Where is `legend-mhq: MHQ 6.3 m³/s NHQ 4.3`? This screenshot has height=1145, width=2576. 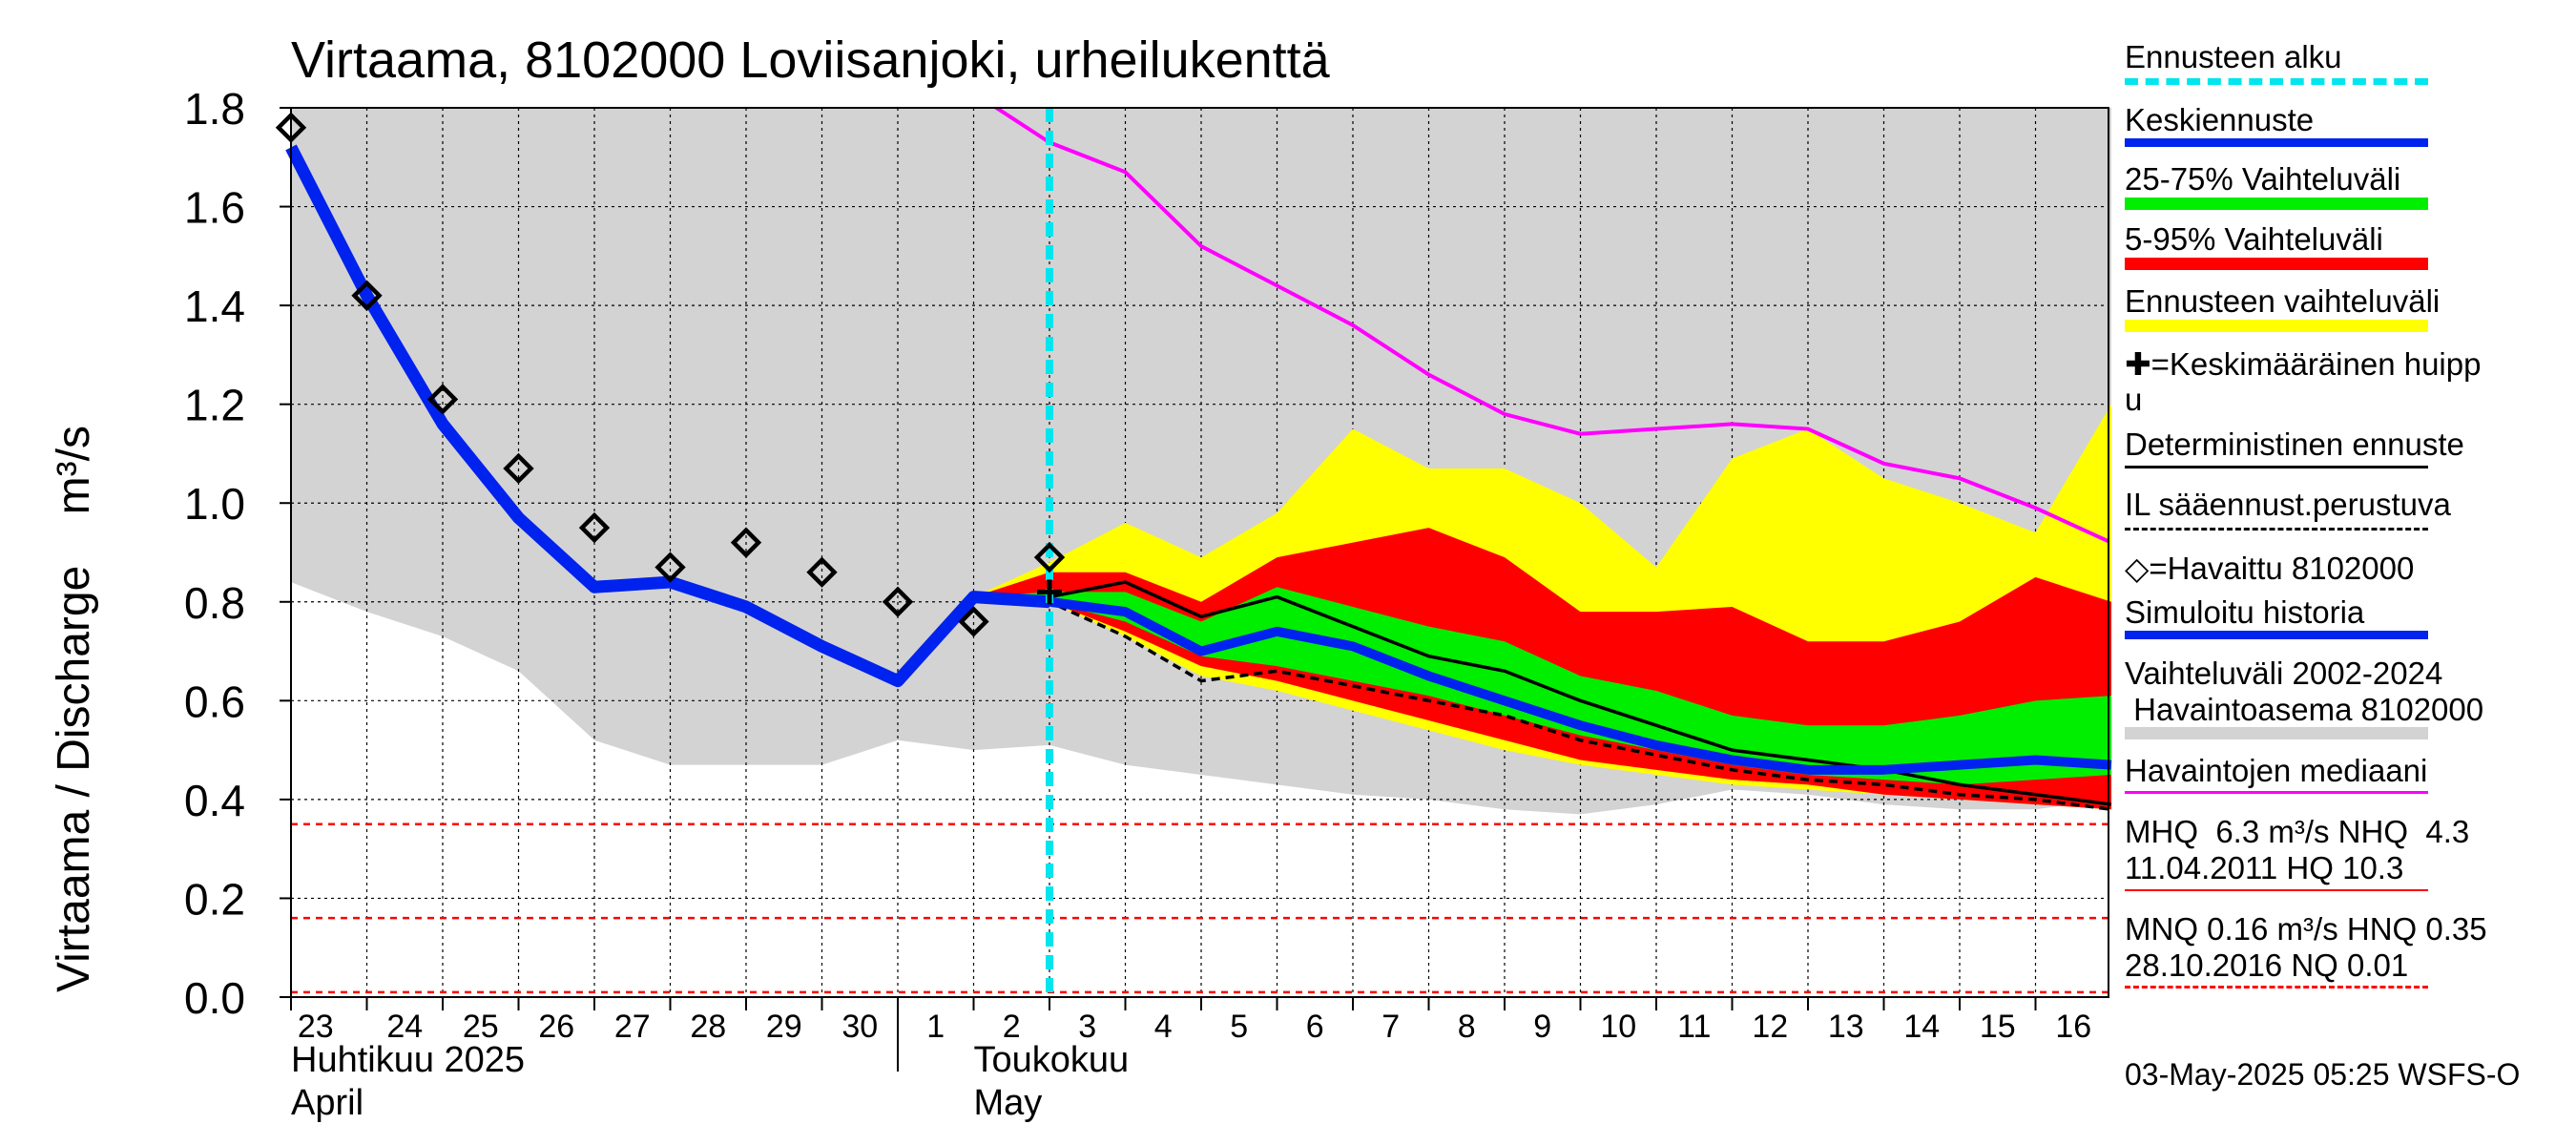
legend-mhq: MHQ 6.3 m³/s NHQ 4.3 is located at coordinates (2297, 832).